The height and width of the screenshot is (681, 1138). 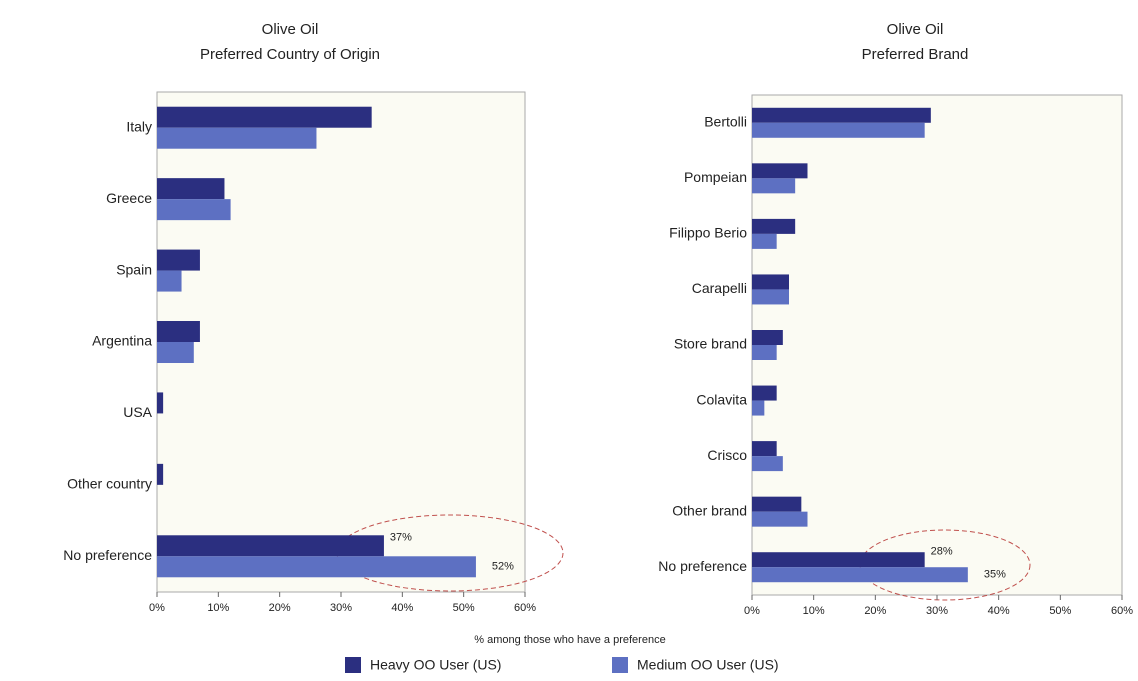 What do you see at coordinates (109, 484) in the screenshot?
I see `y-tick-label: Other country` at bounding box center [109, 484].